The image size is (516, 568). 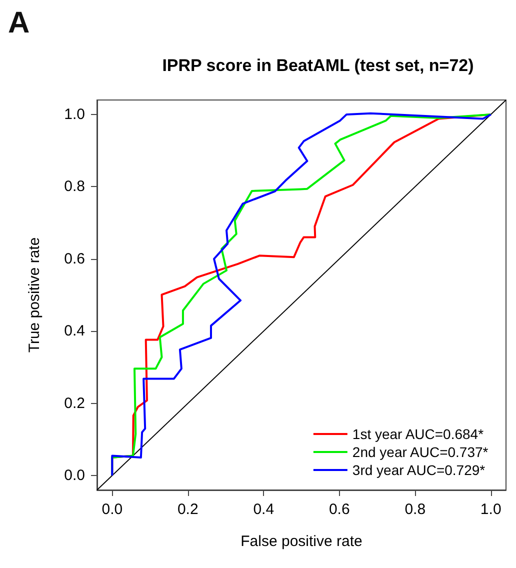 I want to click on legend-label: 3rd year AUC=0.729*, so click(x=419, y=470).